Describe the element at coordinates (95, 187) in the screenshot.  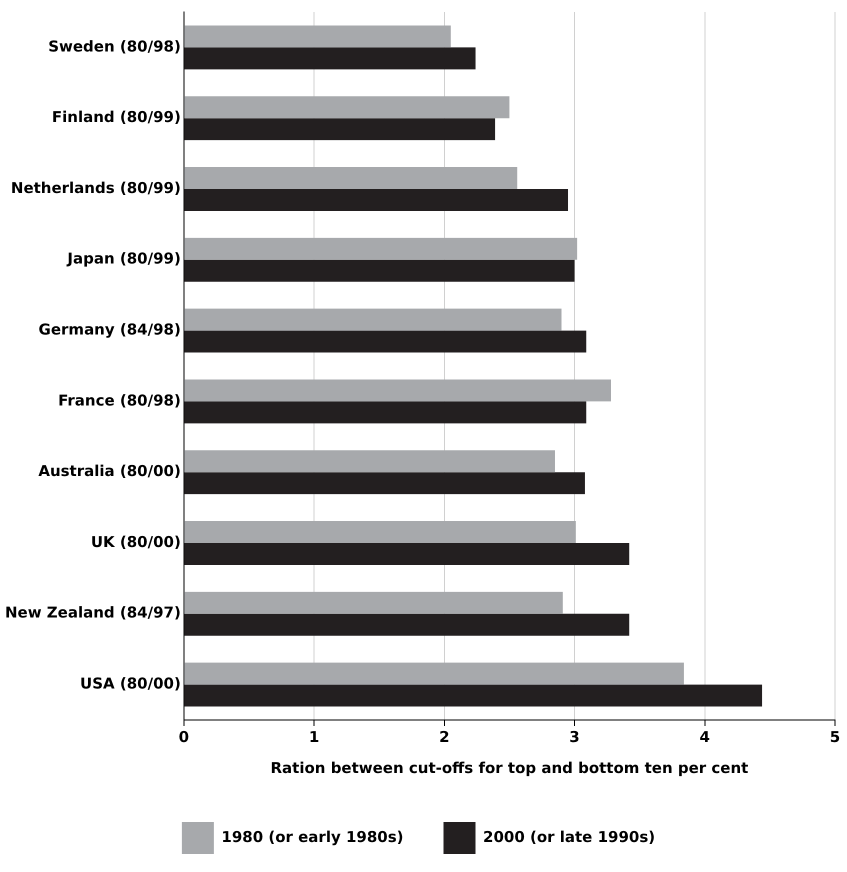
I see `y-tick-label: Netherlands (80/99)` at that location.